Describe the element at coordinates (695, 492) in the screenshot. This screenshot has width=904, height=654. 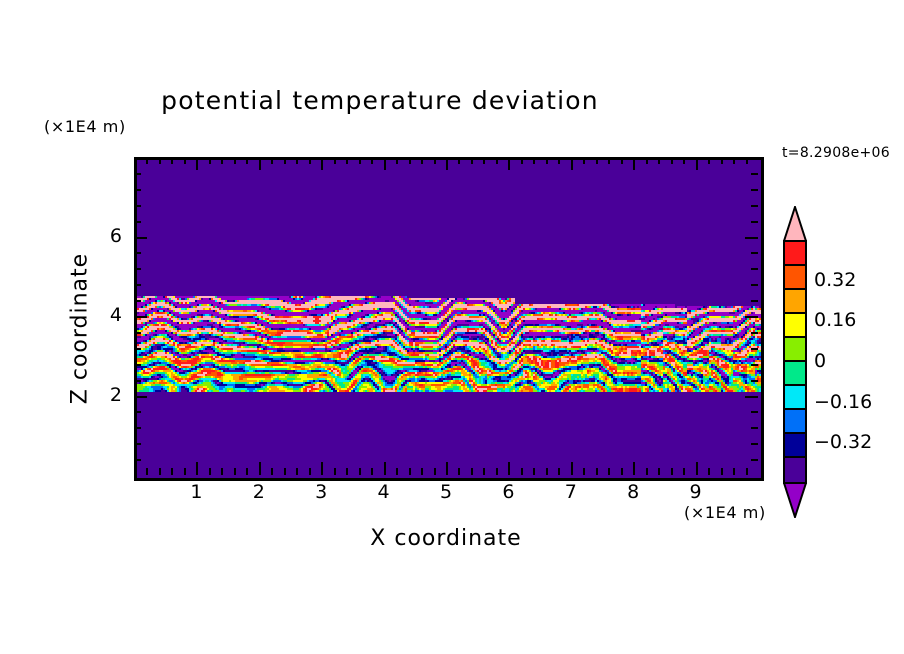
I see `x-tick-label: 9` at that location.